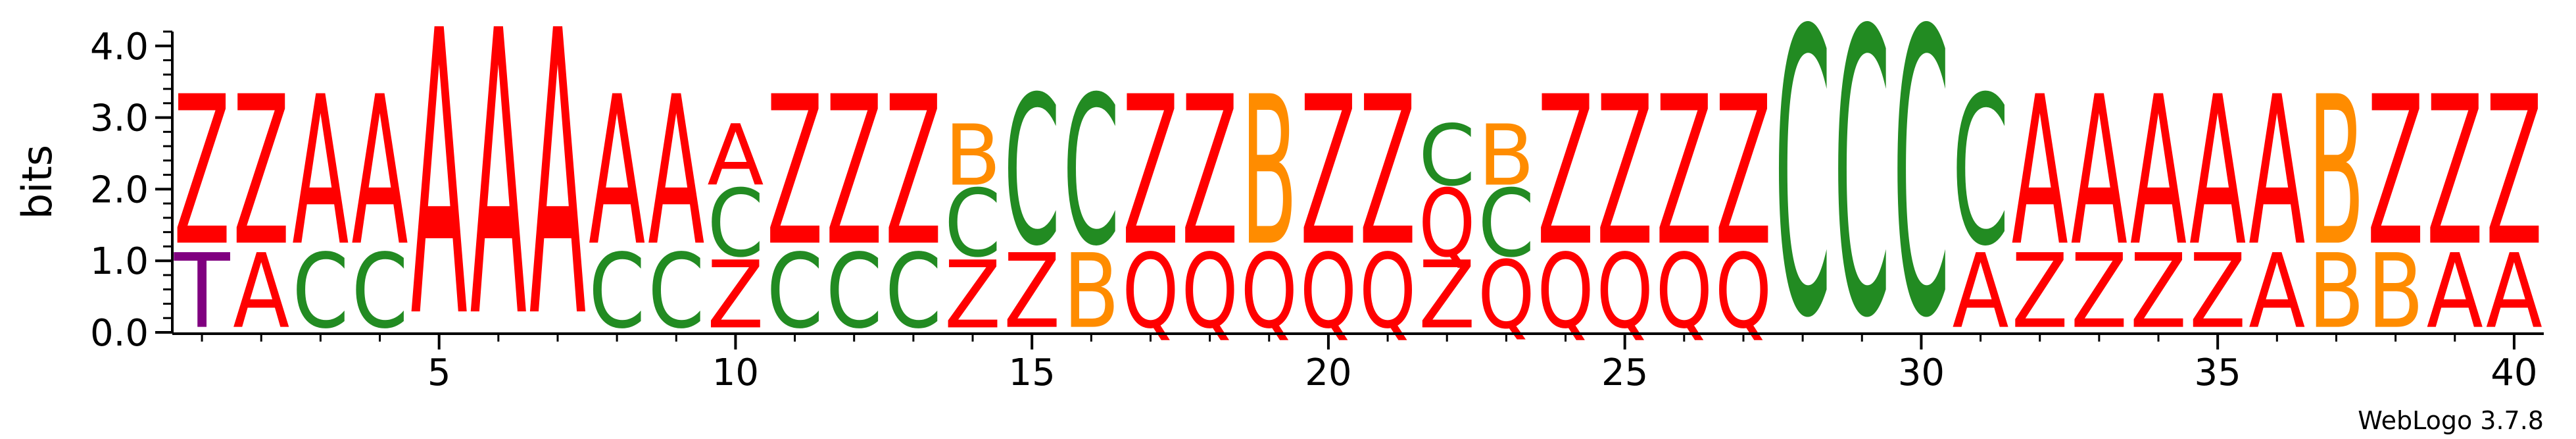  I want to click on y-axis: 0.0 1.0 2.0 3.0 4.0, so click(132, 190).